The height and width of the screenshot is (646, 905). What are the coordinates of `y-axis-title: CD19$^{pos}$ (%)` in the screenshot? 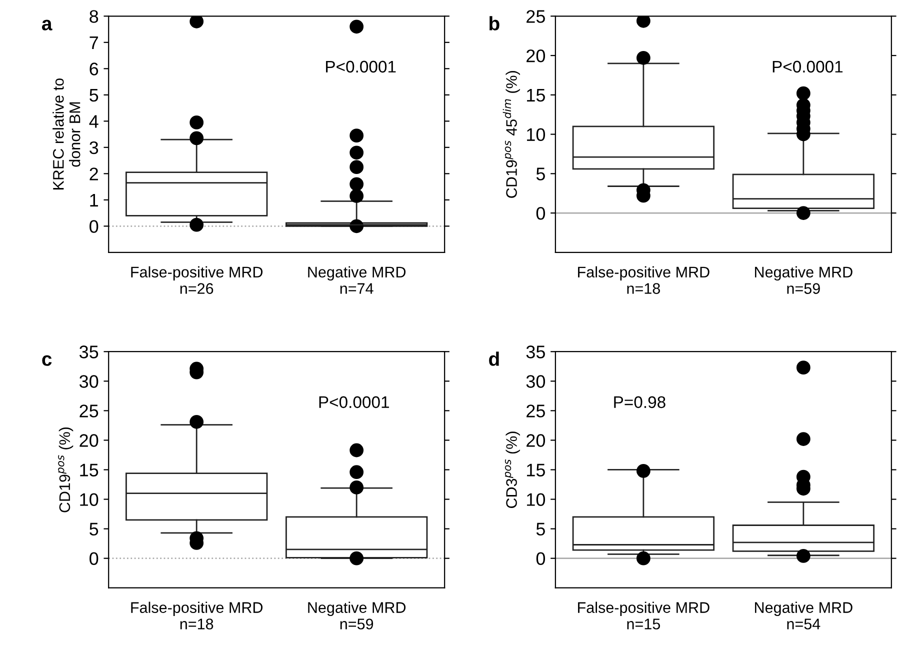 It's located at (66, 469).